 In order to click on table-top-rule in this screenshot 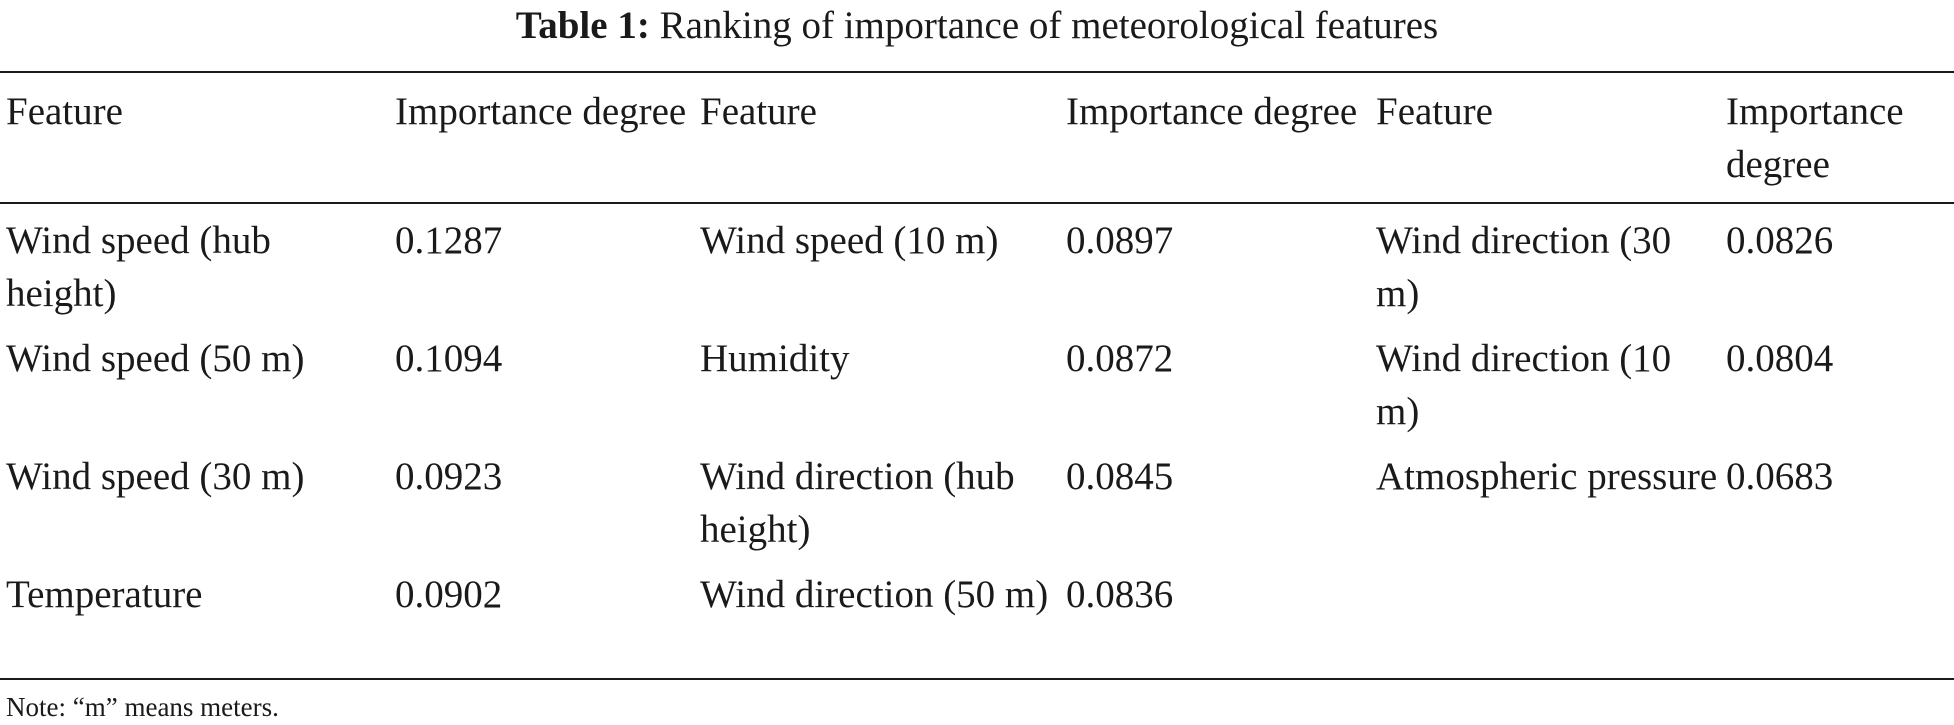, I will do `click(977, 72)`.